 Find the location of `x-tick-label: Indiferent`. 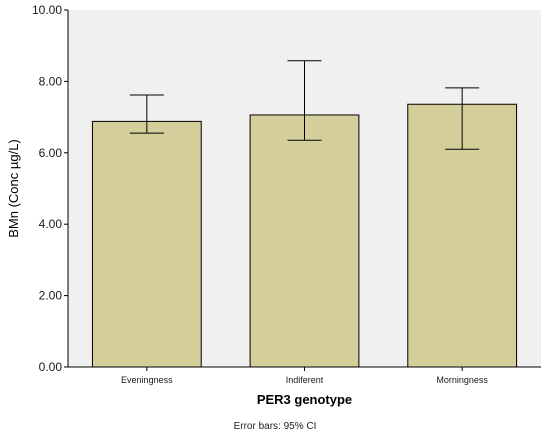

x-tick-label: Indiferent is located at coordinates (305, 380).